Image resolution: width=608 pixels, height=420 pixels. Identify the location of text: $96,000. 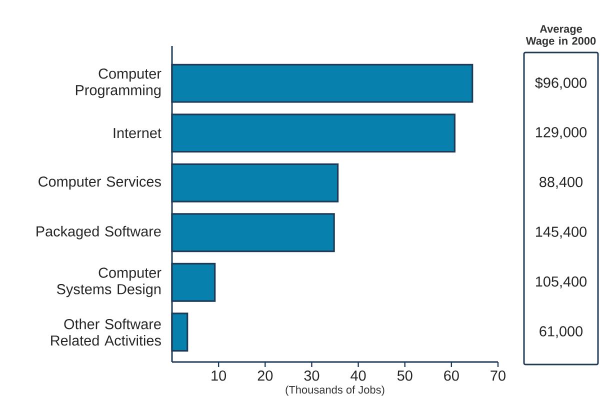
(561, 83).